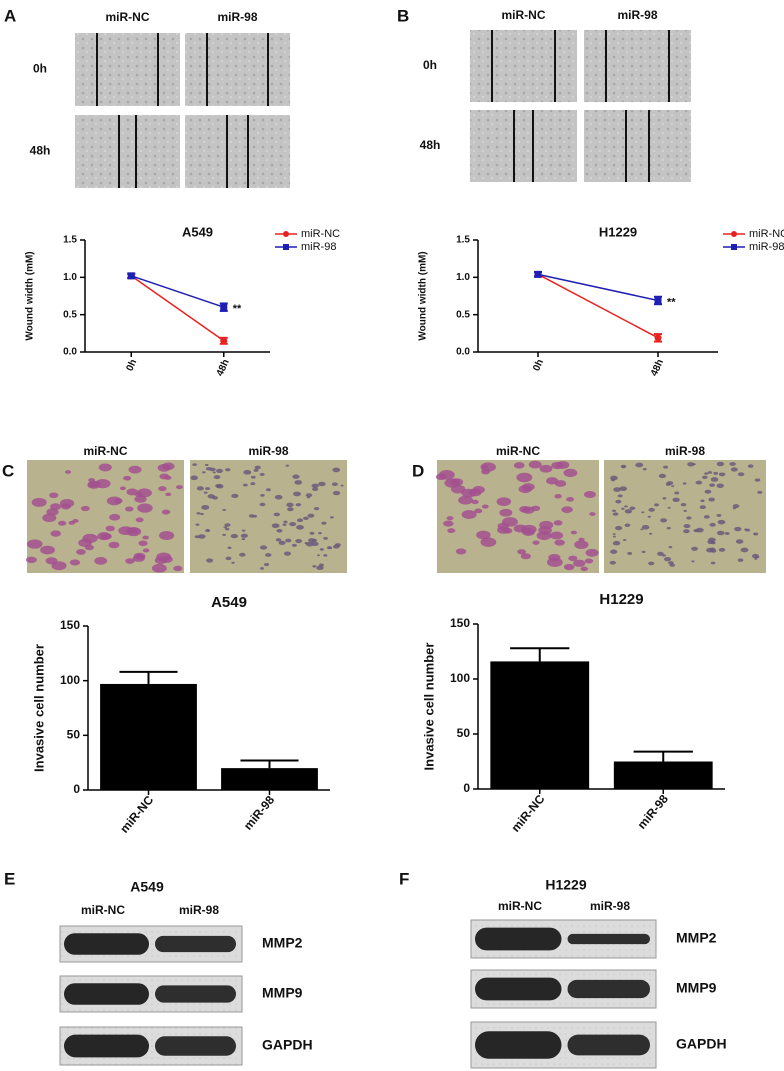 This screenshot has width=784, height=1071. Describe the element at coordinates (177, 291) in the screenshot. I see `line` at that location.